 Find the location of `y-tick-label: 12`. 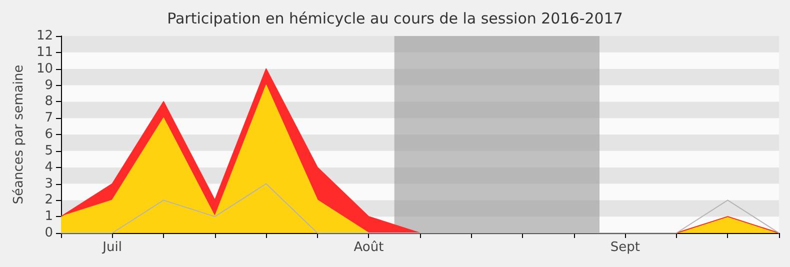

y-tick-label: 12 is located at coordinates (44, 36).